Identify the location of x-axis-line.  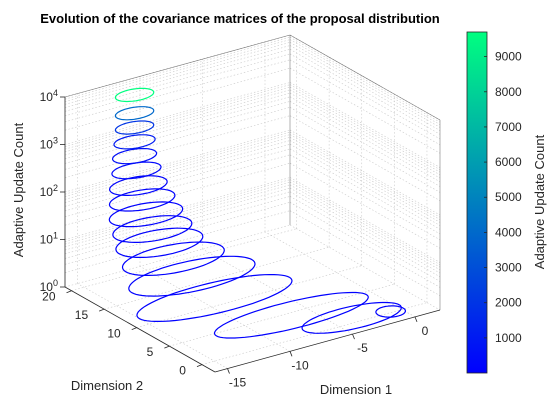
(327, 341).